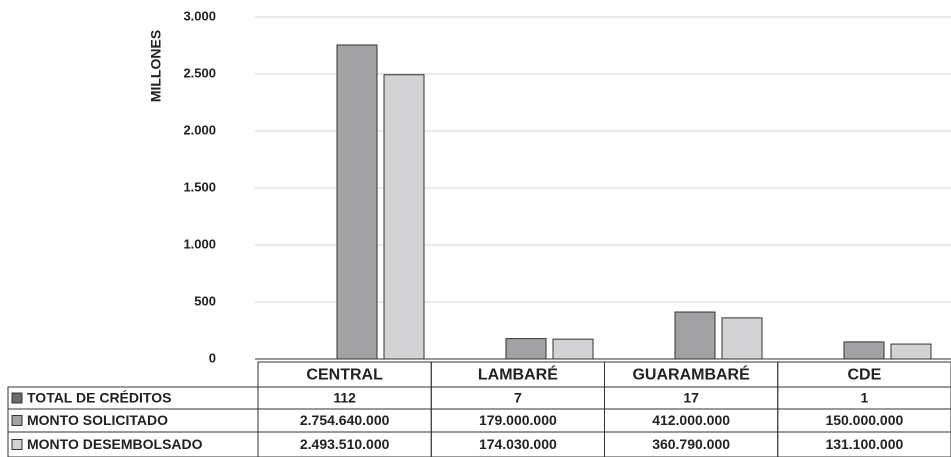 This screenshot has height=457, width=951. What do you see at coordinates (864, 398) in the screenshot?
I see `table-value: 1` at bounding box center [864, 398].